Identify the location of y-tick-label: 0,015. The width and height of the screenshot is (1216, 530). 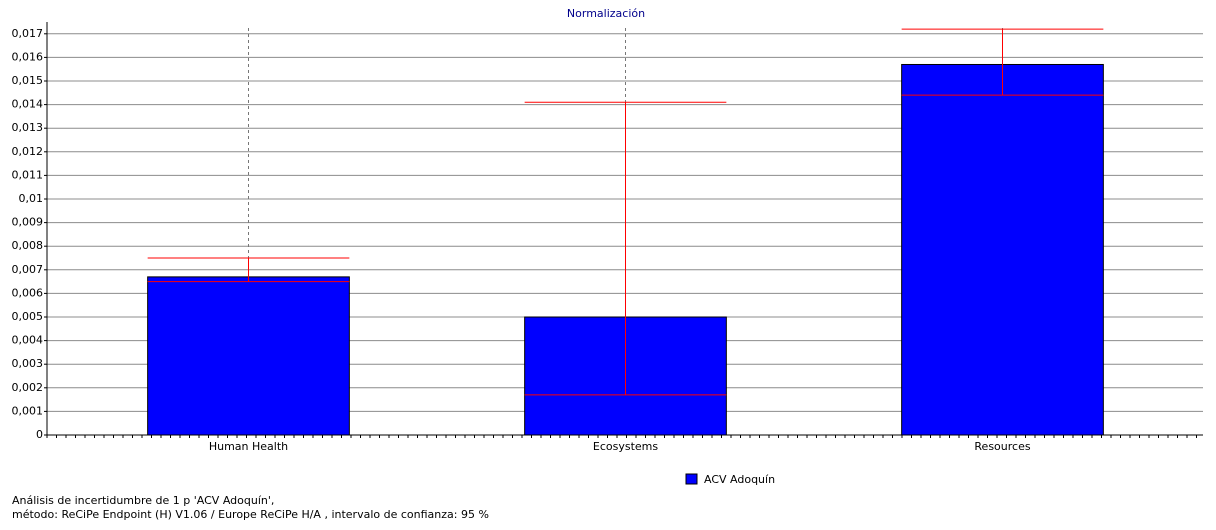
(28, 80).